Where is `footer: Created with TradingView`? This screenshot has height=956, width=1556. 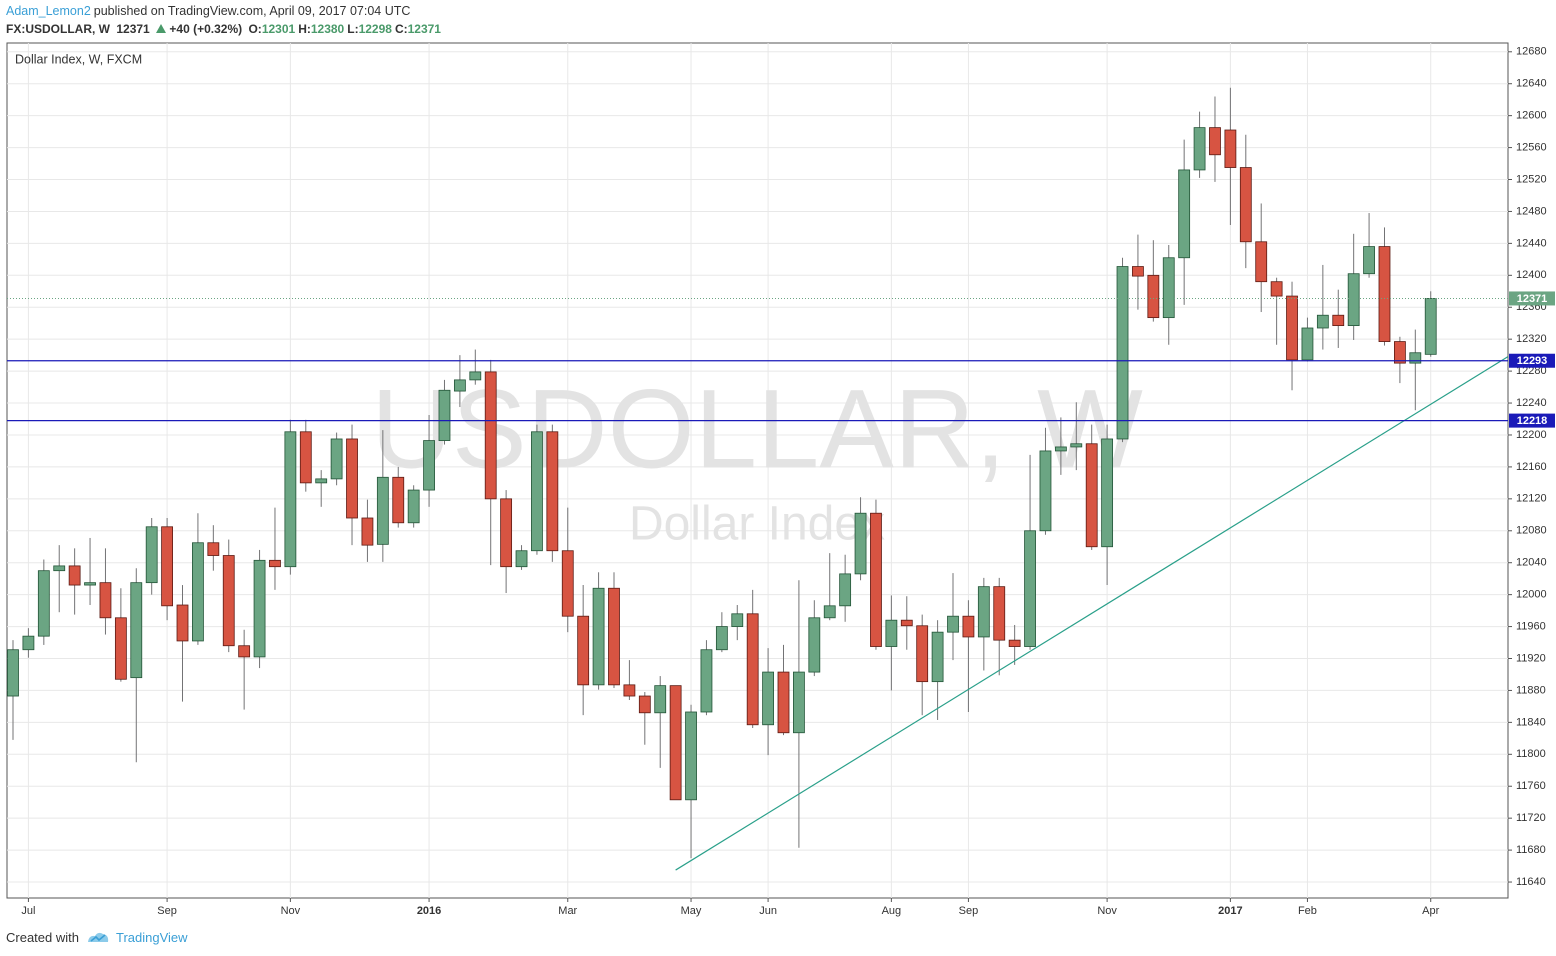
footer: Created with TradingView is located at coordinates (97, 937).